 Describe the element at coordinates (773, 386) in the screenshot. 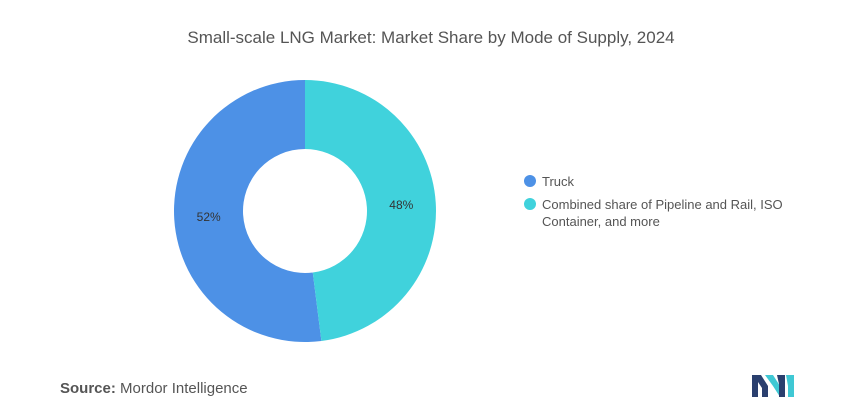

I see `mordor-intelligence-logo-icon` at that location.